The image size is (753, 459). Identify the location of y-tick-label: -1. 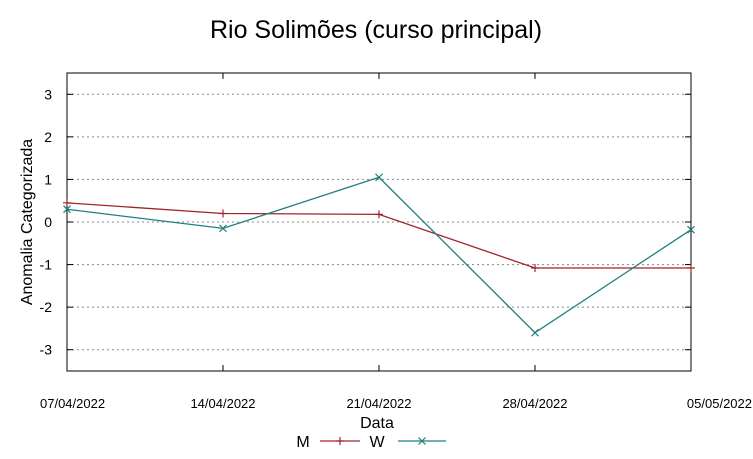
(46, 265).